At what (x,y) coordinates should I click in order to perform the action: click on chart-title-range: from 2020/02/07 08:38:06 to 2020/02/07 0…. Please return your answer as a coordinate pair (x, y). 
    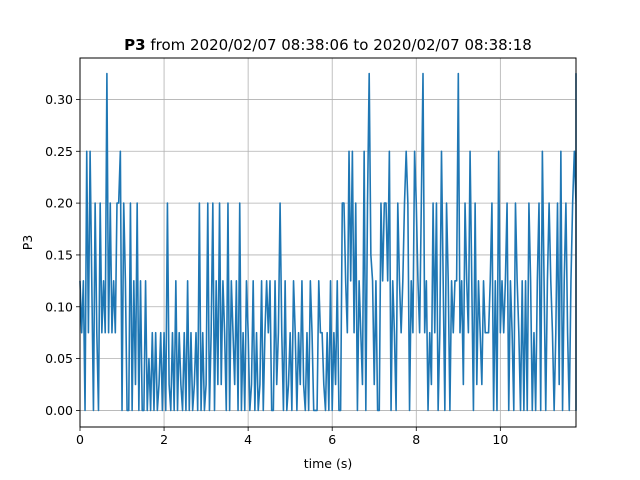
    Looking at the image, I should click on (339, 45).